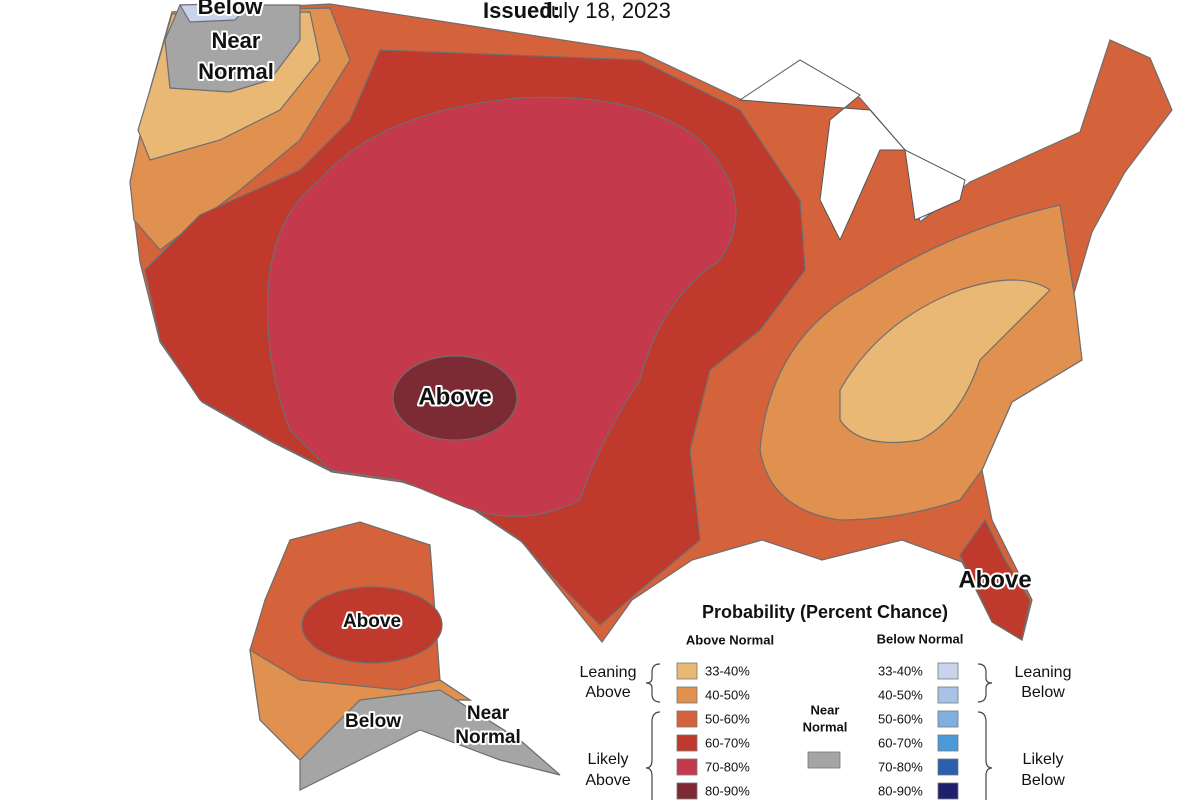 The height and width of the screenshot is (800, 1200). What do you see at coordinates (825, 709) in the screenshot?
I see `near-normal-label: Near` at bounding box center [825, 709].